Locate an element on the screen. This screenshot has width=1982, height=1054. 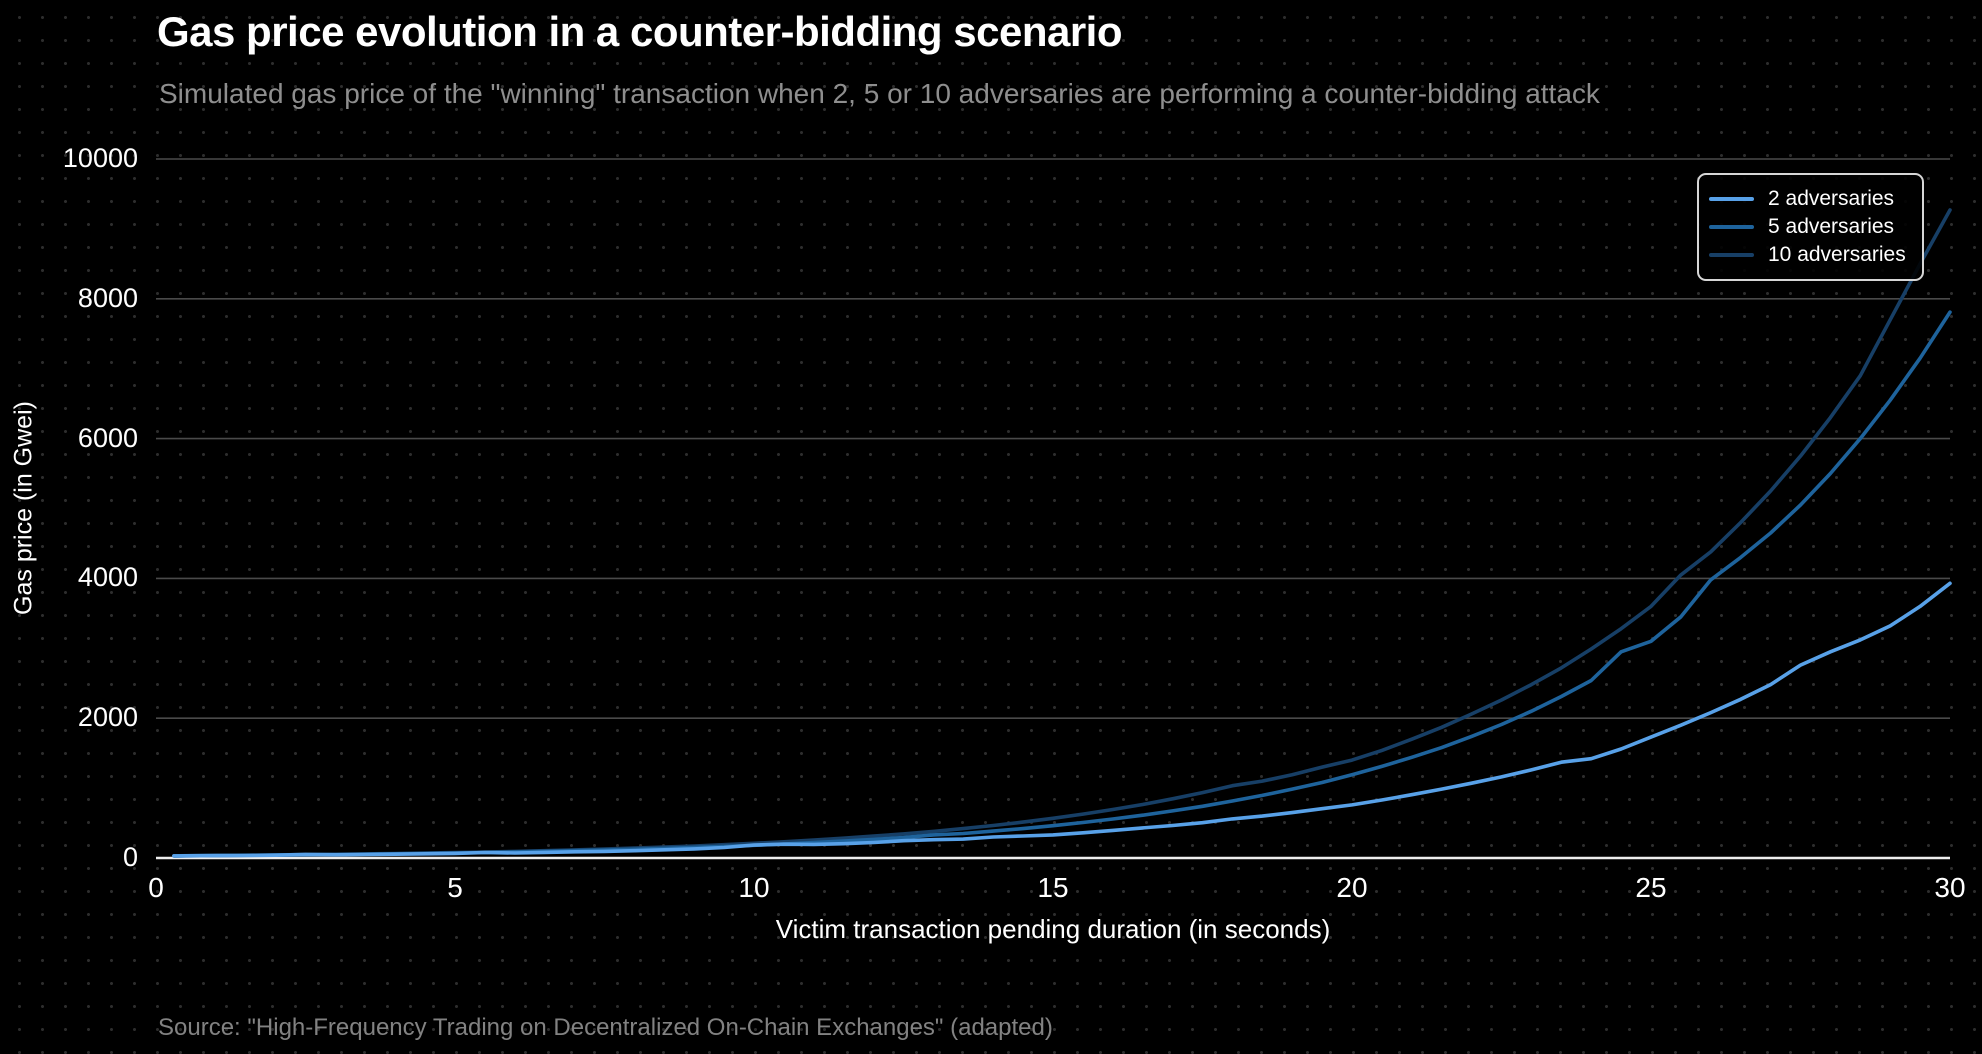
x-tick-label: 20 is located at coordinates (1352, 887).